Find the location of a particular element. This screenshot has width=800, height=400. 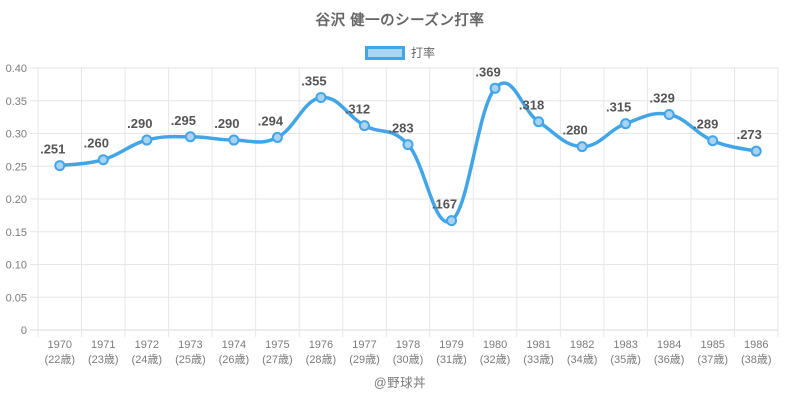

x-axis-year-label: 1985 is located at coordinates (712, 345).